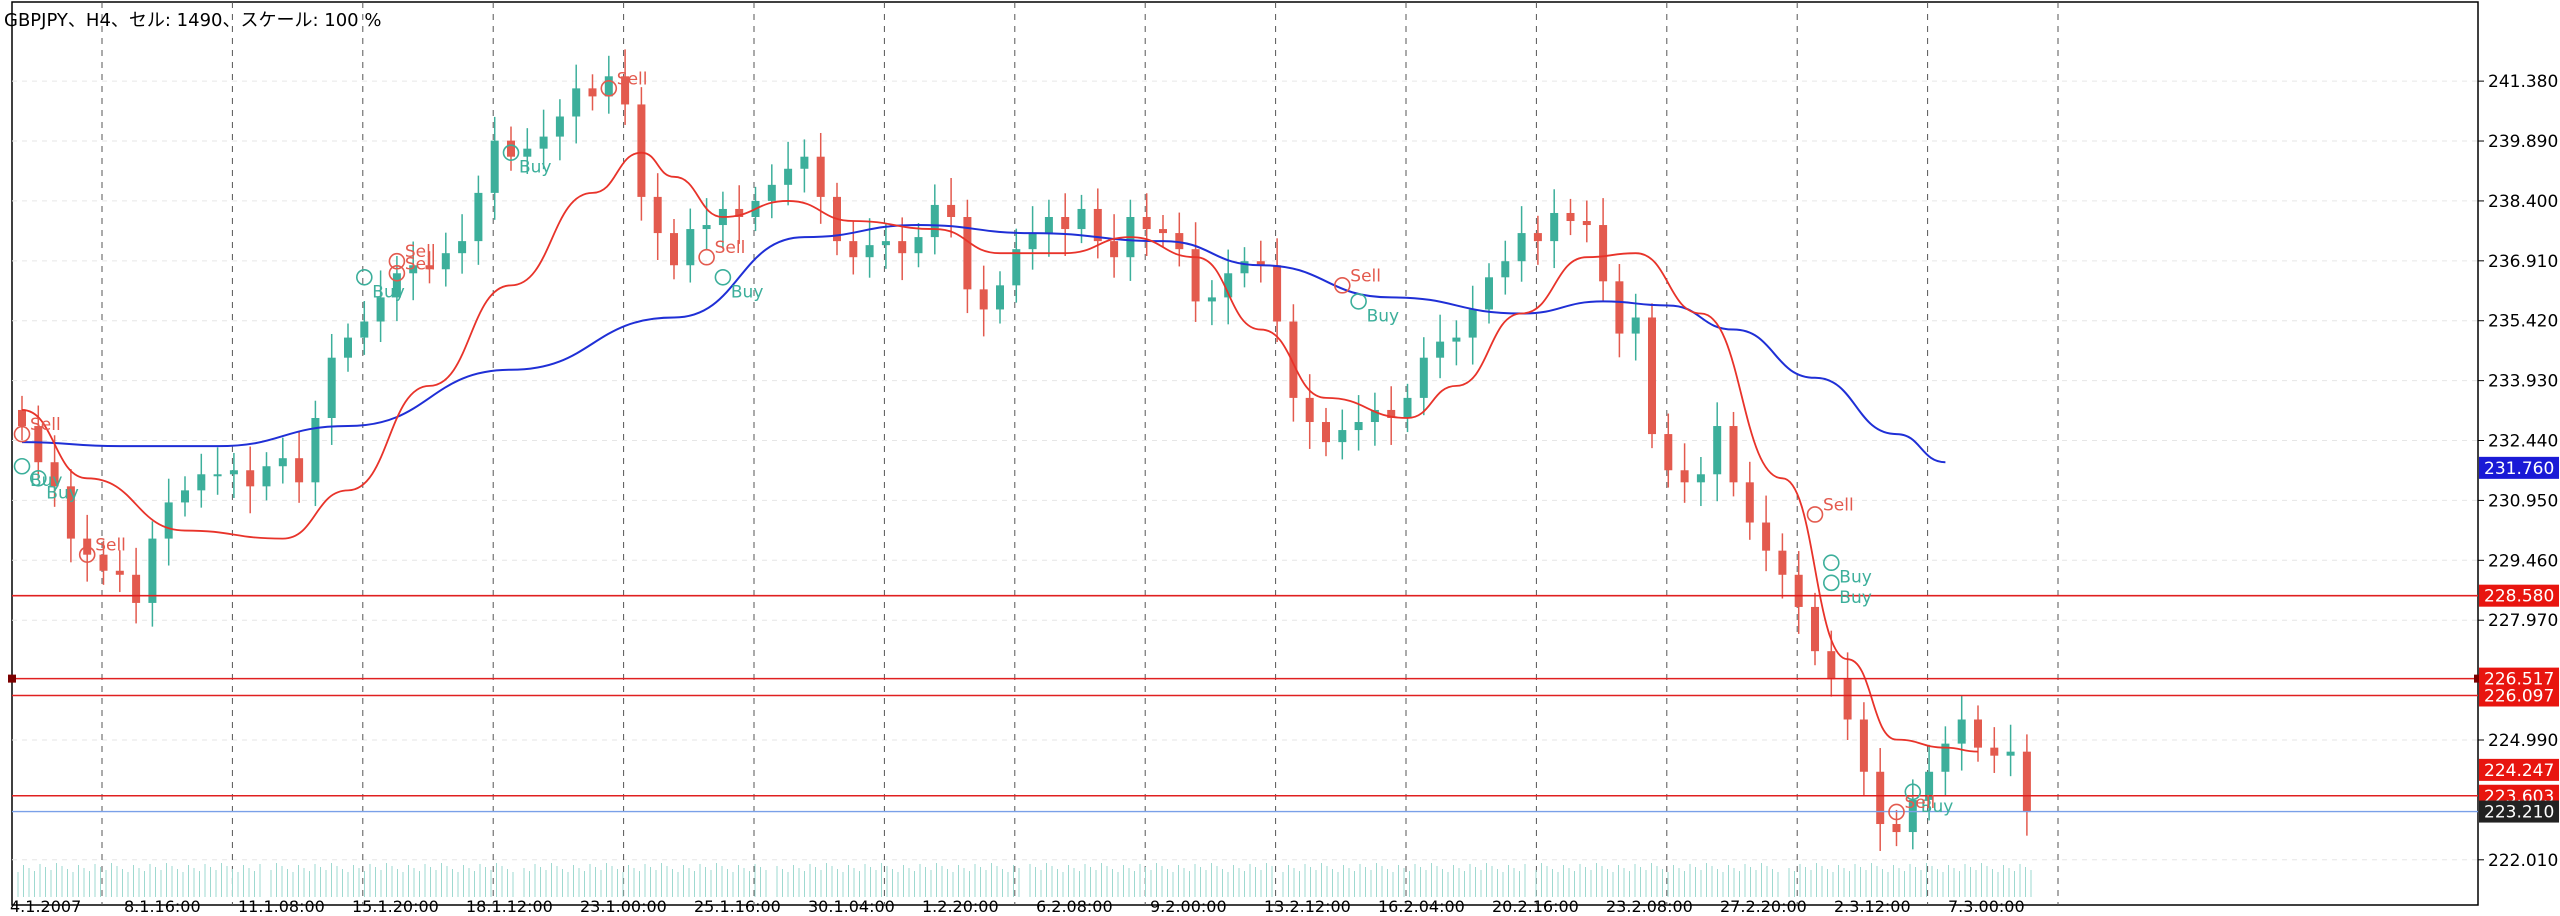  Describe the element at coordinates (2523, 621) in the screenshot. I see `price-tick-label: 227.970` at that location.